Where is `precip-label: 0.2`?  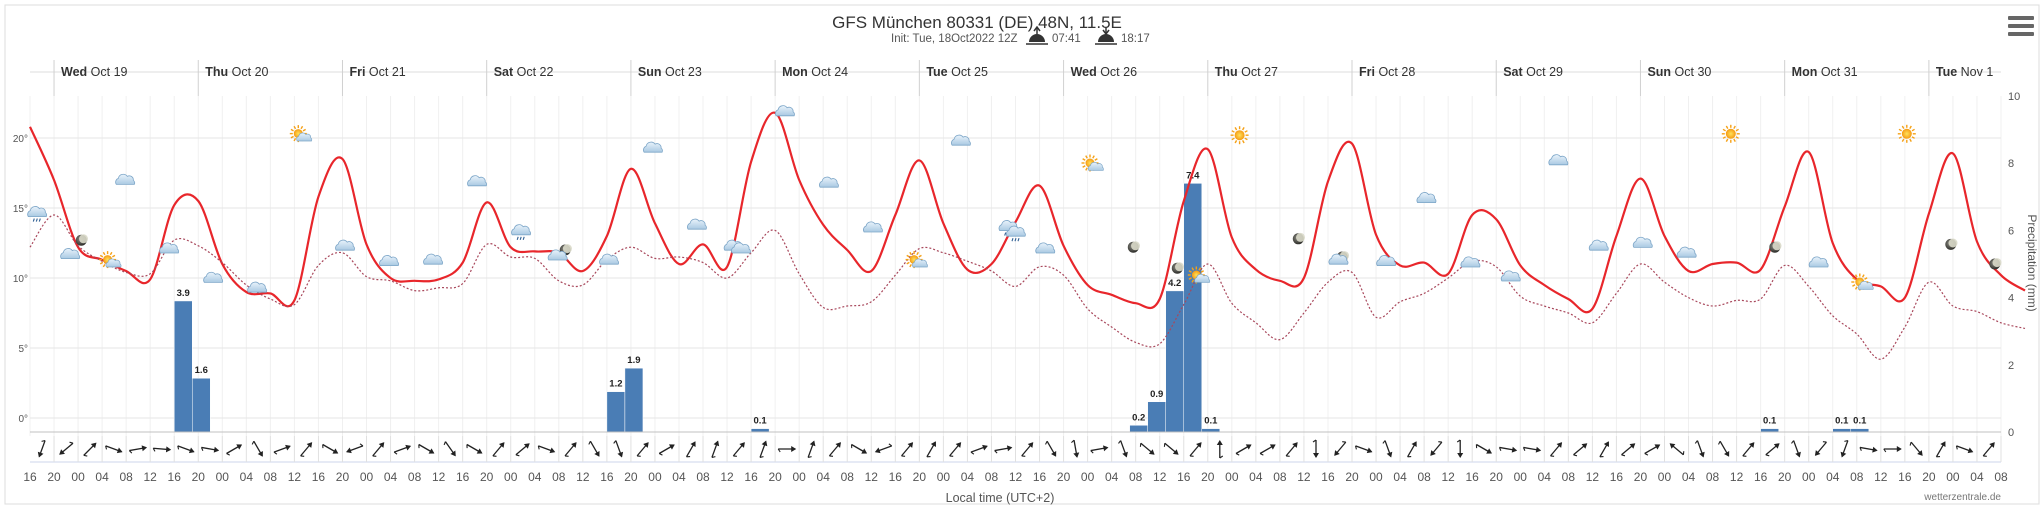 precip-label: 0.2 is located at coordinates (1138, 417).